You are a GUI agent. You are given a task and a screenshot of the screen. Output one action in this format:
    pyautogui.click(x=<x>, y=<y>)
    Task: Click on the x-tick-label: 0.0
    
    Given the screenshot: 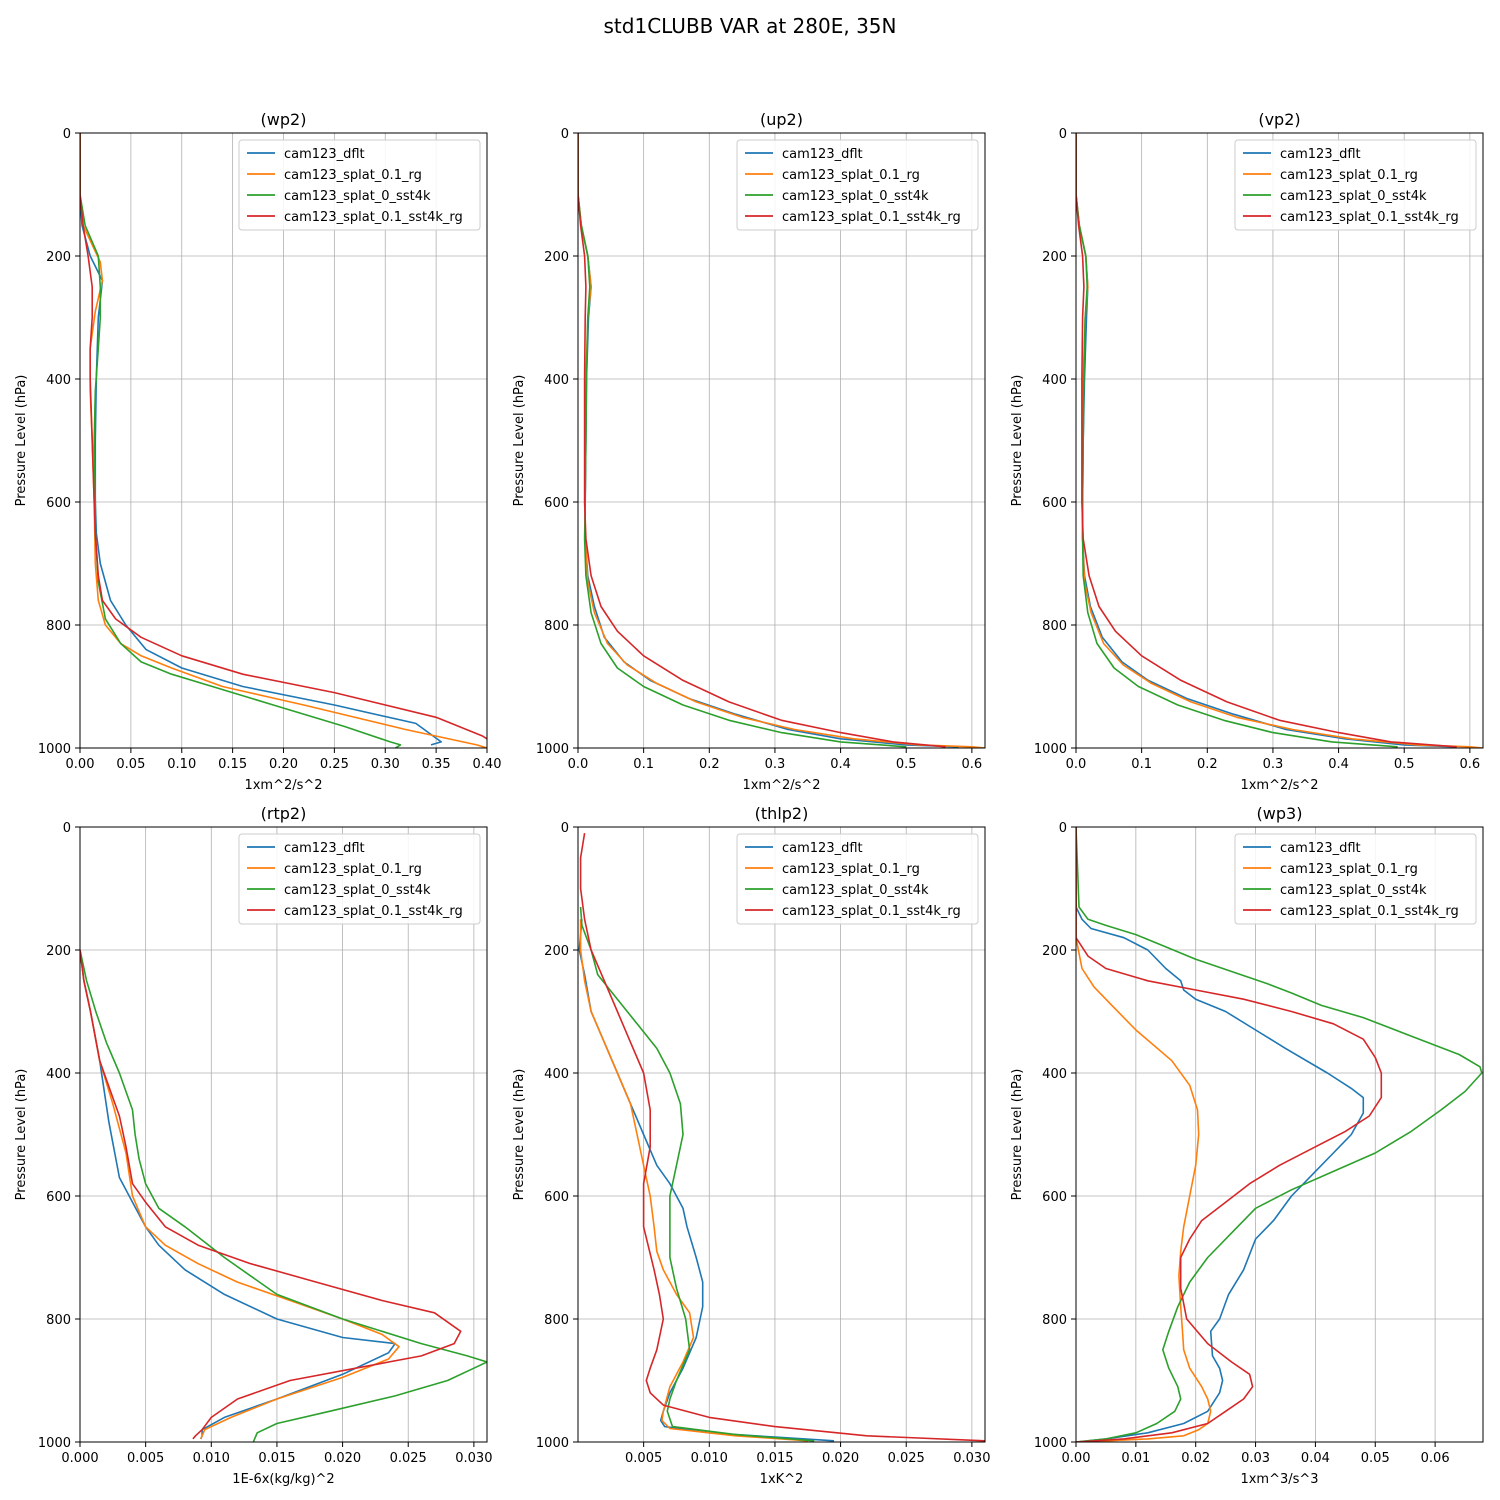 What is the action you would take?
    pyautogui.click(x=578, y=764)
    